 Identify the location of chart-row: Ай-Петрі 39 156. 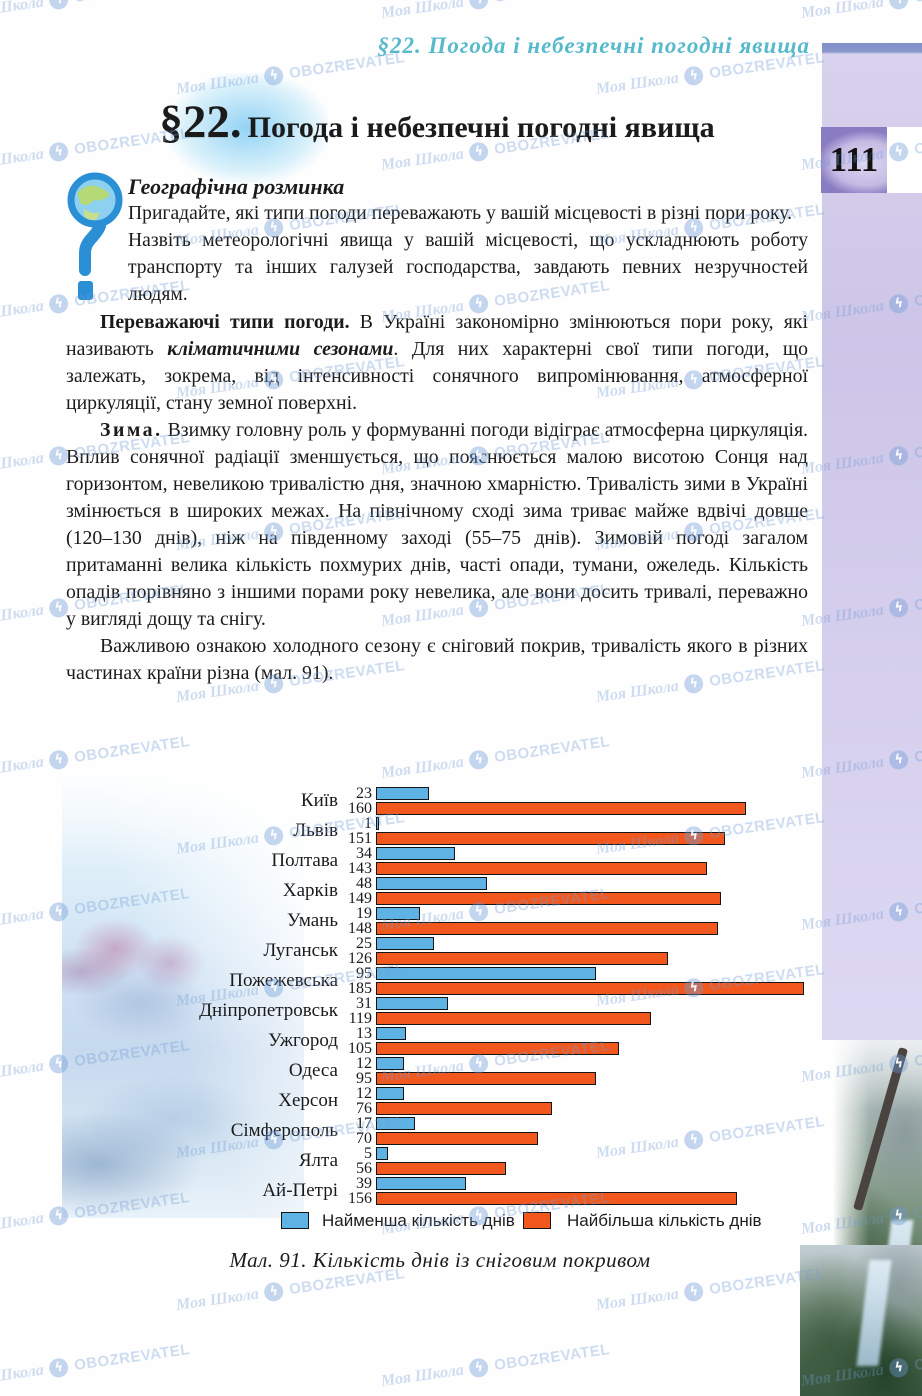
(440, 1191).